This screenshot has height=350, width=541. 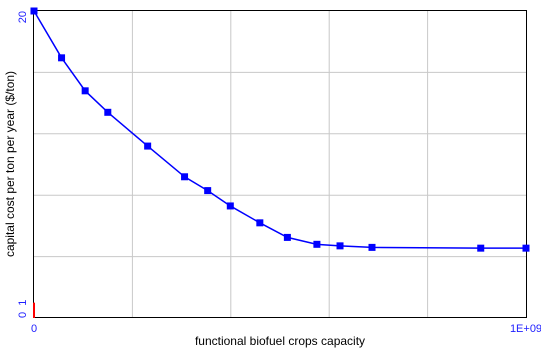 What do you see at coordinates (23, 17) in the screenshot?
I see `y-tick-label: 20` at bounding box center [23, 17].